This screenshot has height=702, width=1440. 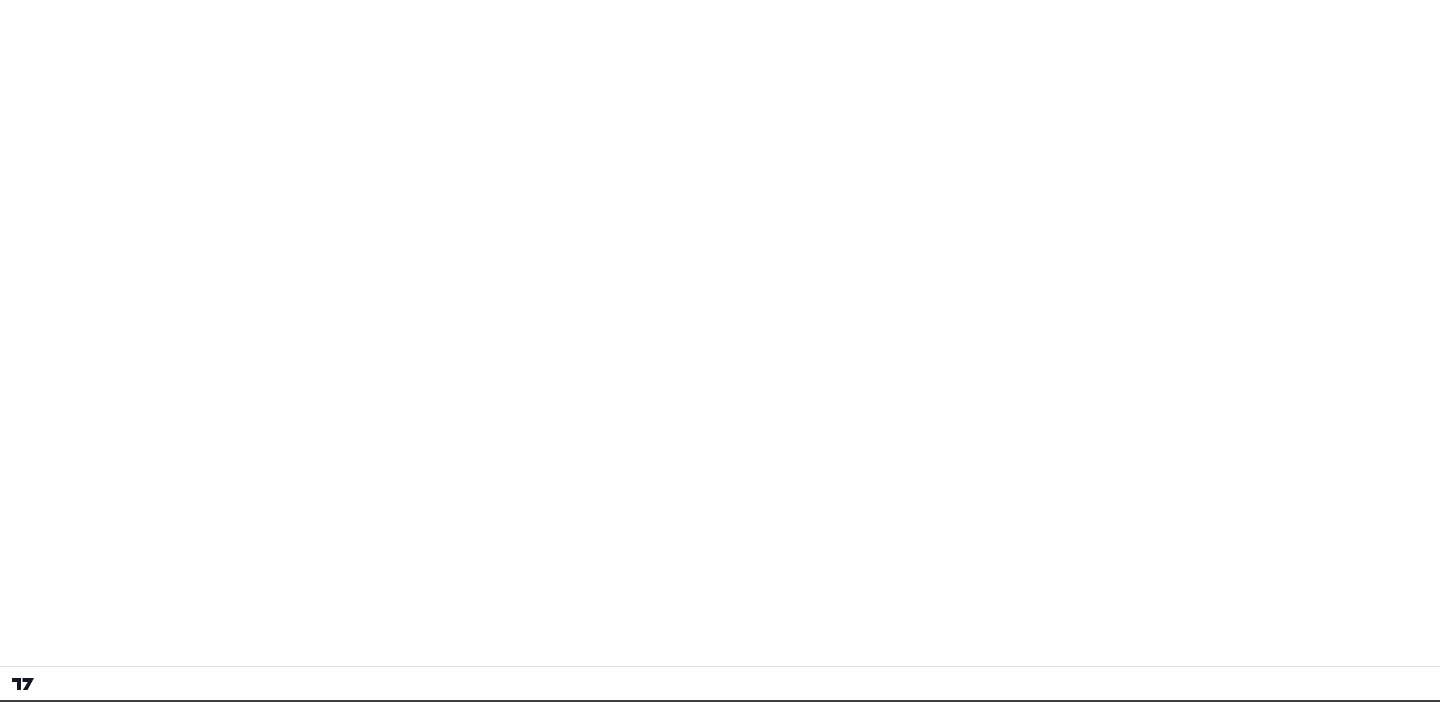 What do you see at coordinates (720, 701) in the screenshot?
I see `bottom-border` at bounding box center [720, 701].